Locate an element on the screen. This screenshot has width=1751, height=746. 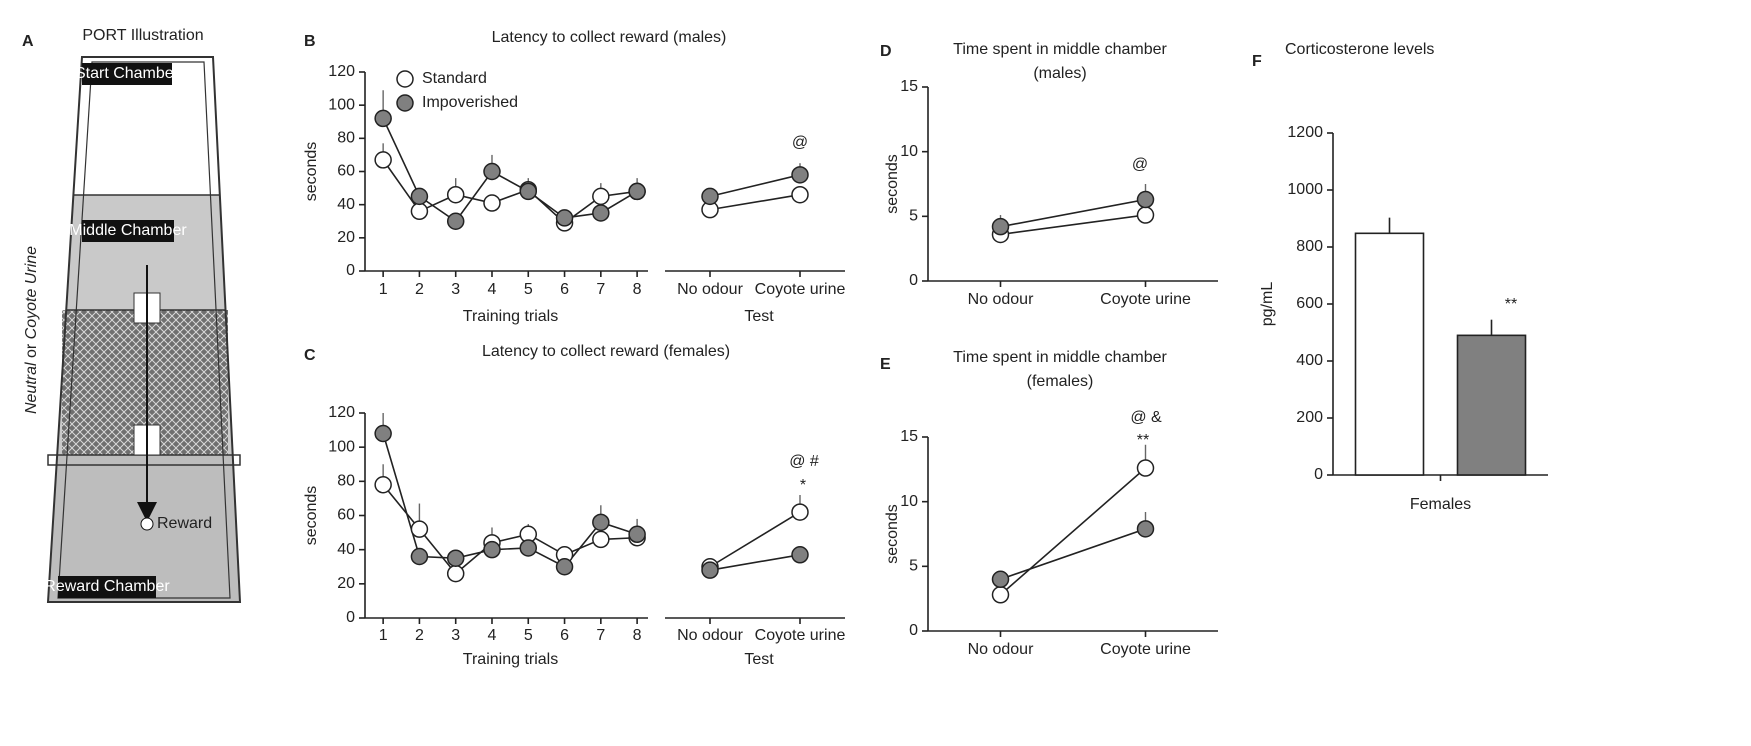
annotation: @ & is located at coordinates (1146, 417).